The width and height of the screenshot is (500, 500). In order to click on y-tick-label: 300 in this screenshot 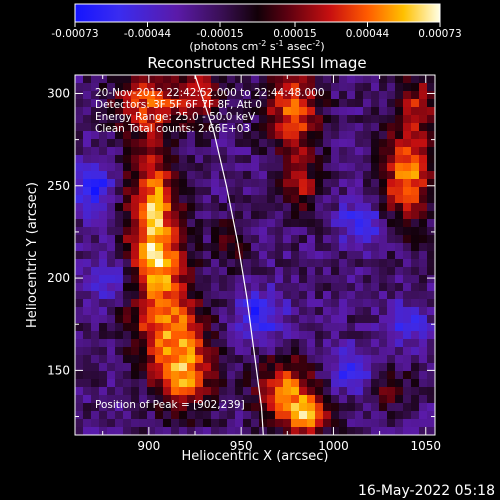, I will do `click(58, 93)`.